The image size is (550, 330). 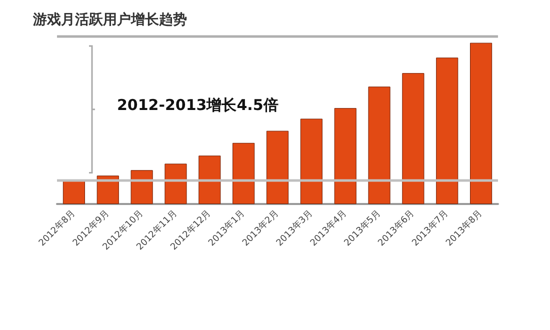 I want to click on annotation: 2012-2013增长4.5倍, so click(x=197, y=105).